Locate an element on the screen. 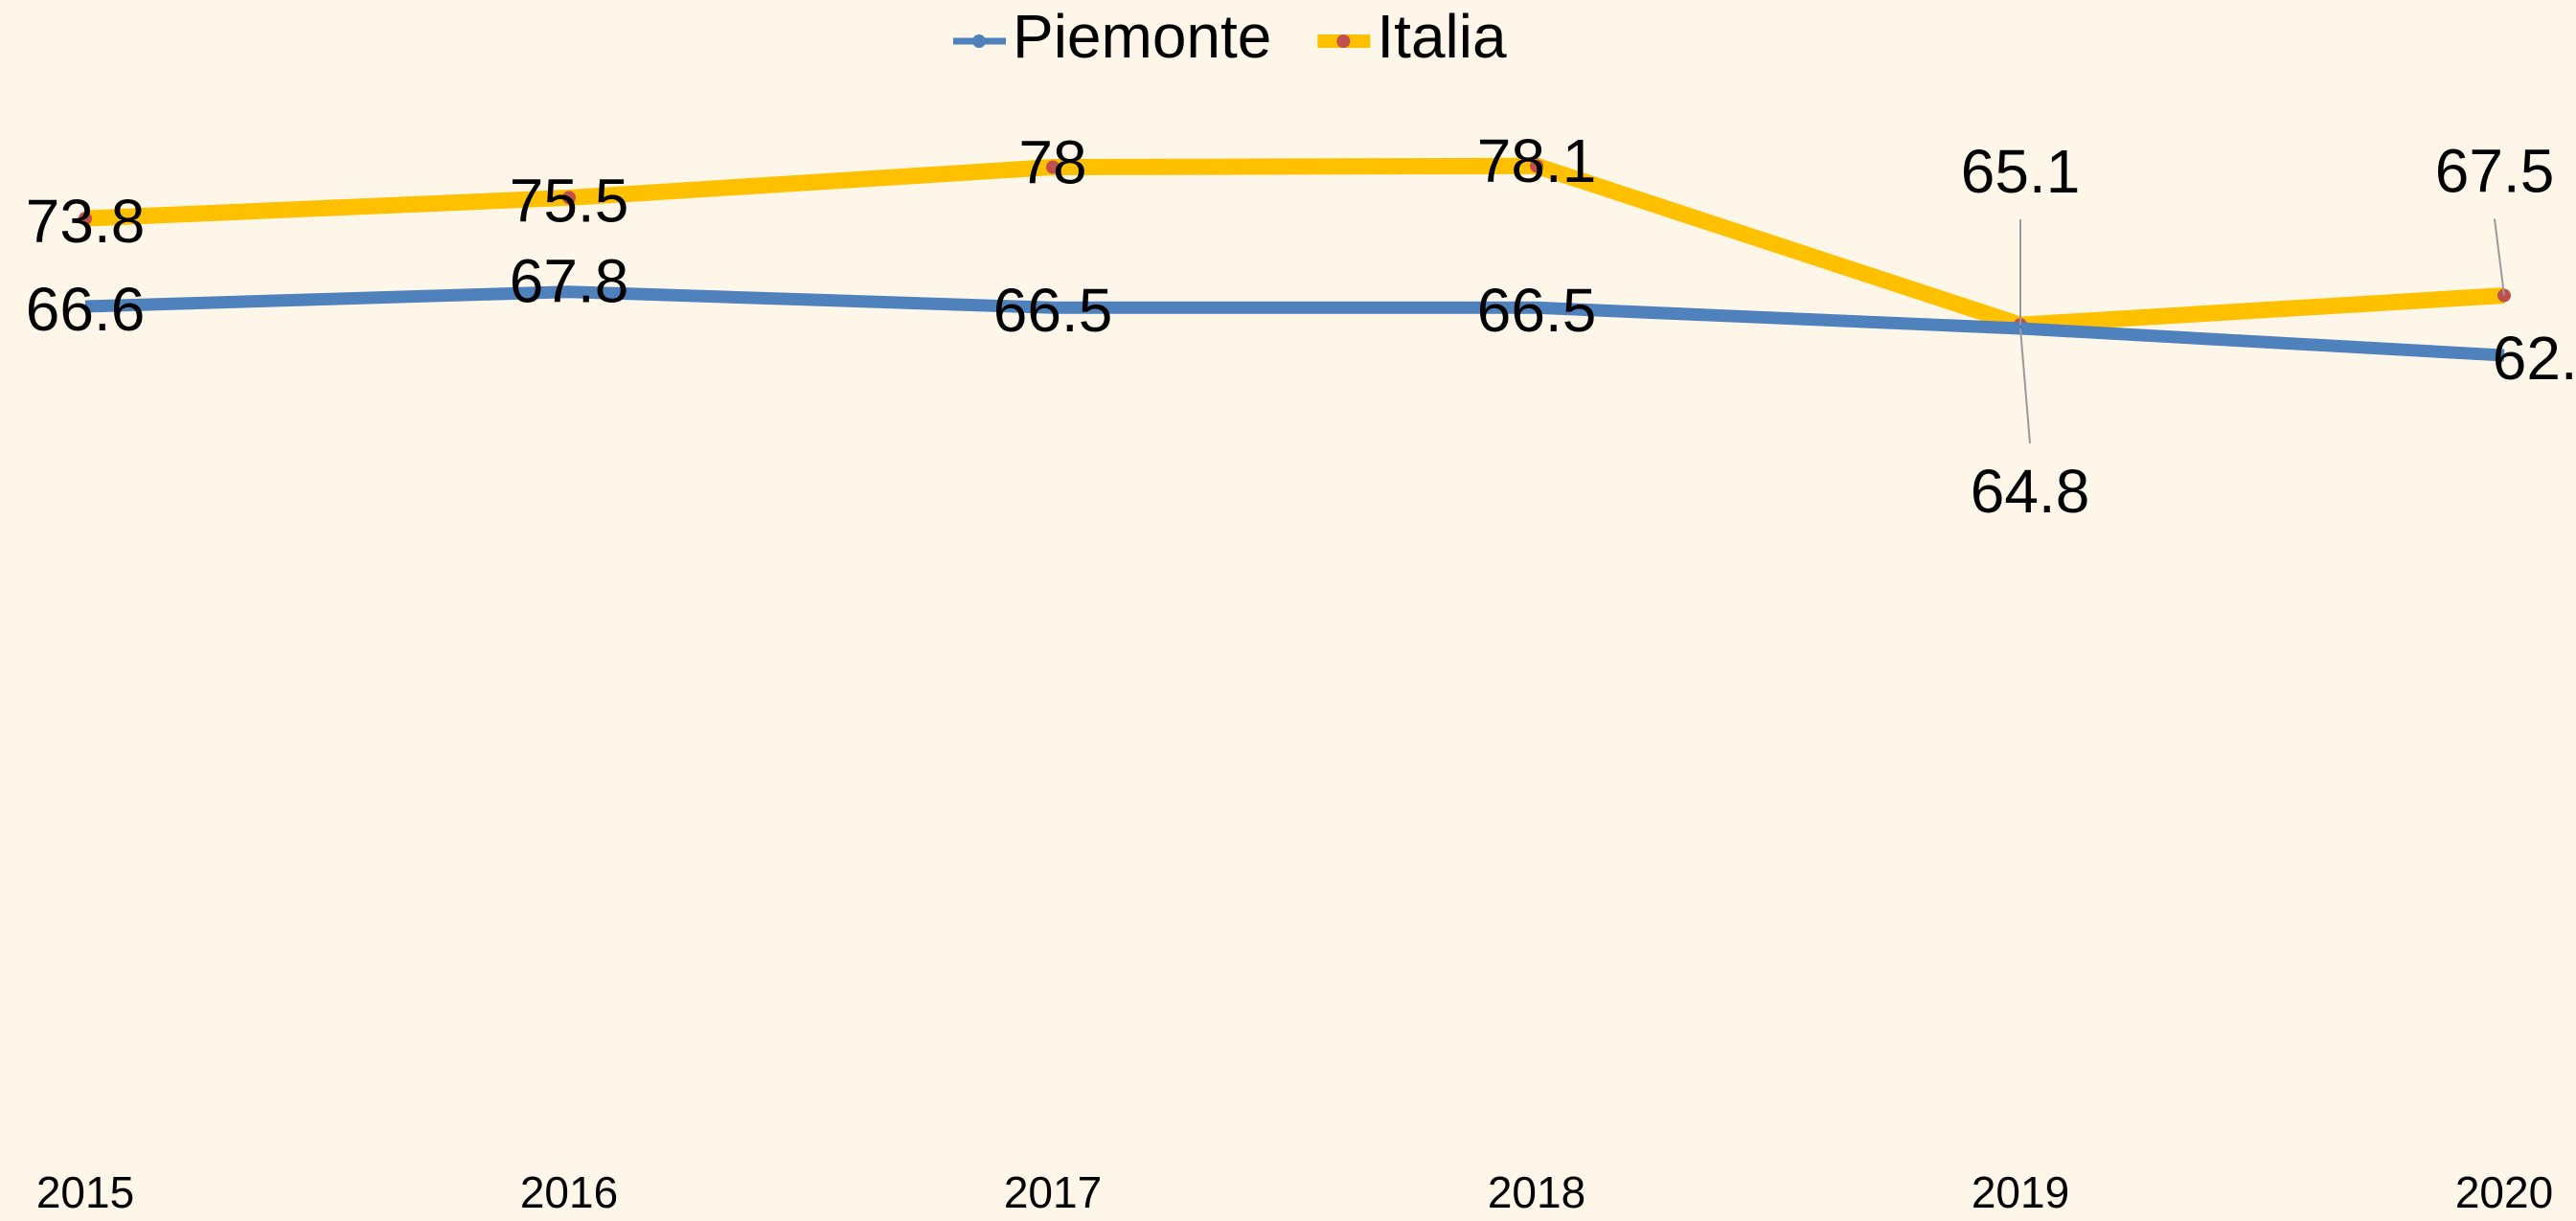 The height and width of the screenshot is (1221, 2576). data-label: 73.8 is located at coordinates (86, 221).